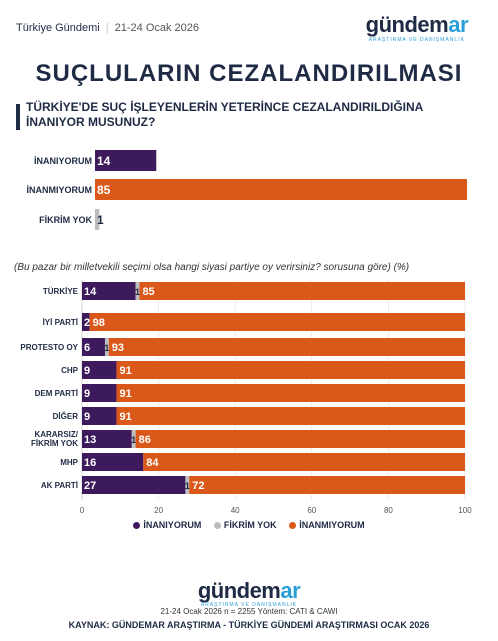 This screenshot has height=641, width=498. I want to click on data-label: 6, so click(87, 348).